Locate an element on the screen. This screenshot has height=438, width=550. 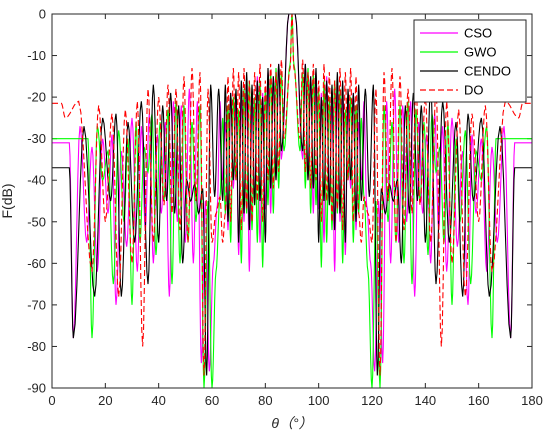
y-tick-label: -60 is located at coordinates (36, 263).